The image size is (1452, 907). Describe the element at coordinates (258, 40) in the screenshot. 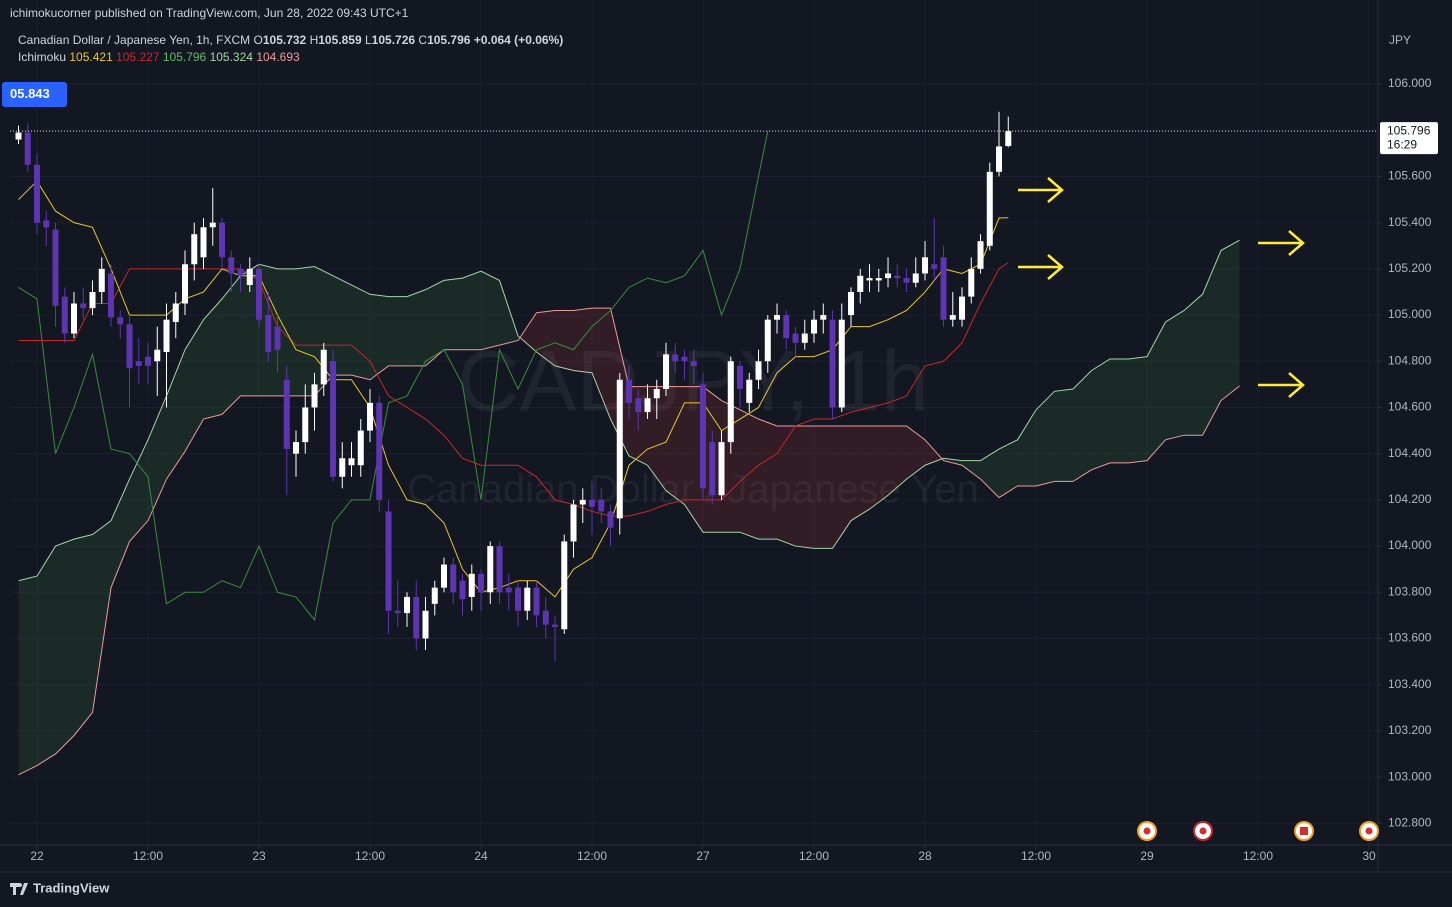

I see `open-label: O` at that location.